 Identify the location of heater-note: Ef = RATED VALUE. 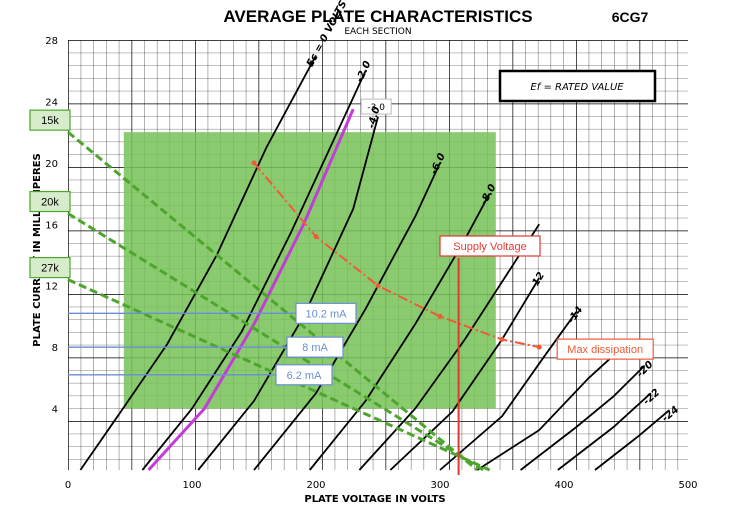
(577, 87).